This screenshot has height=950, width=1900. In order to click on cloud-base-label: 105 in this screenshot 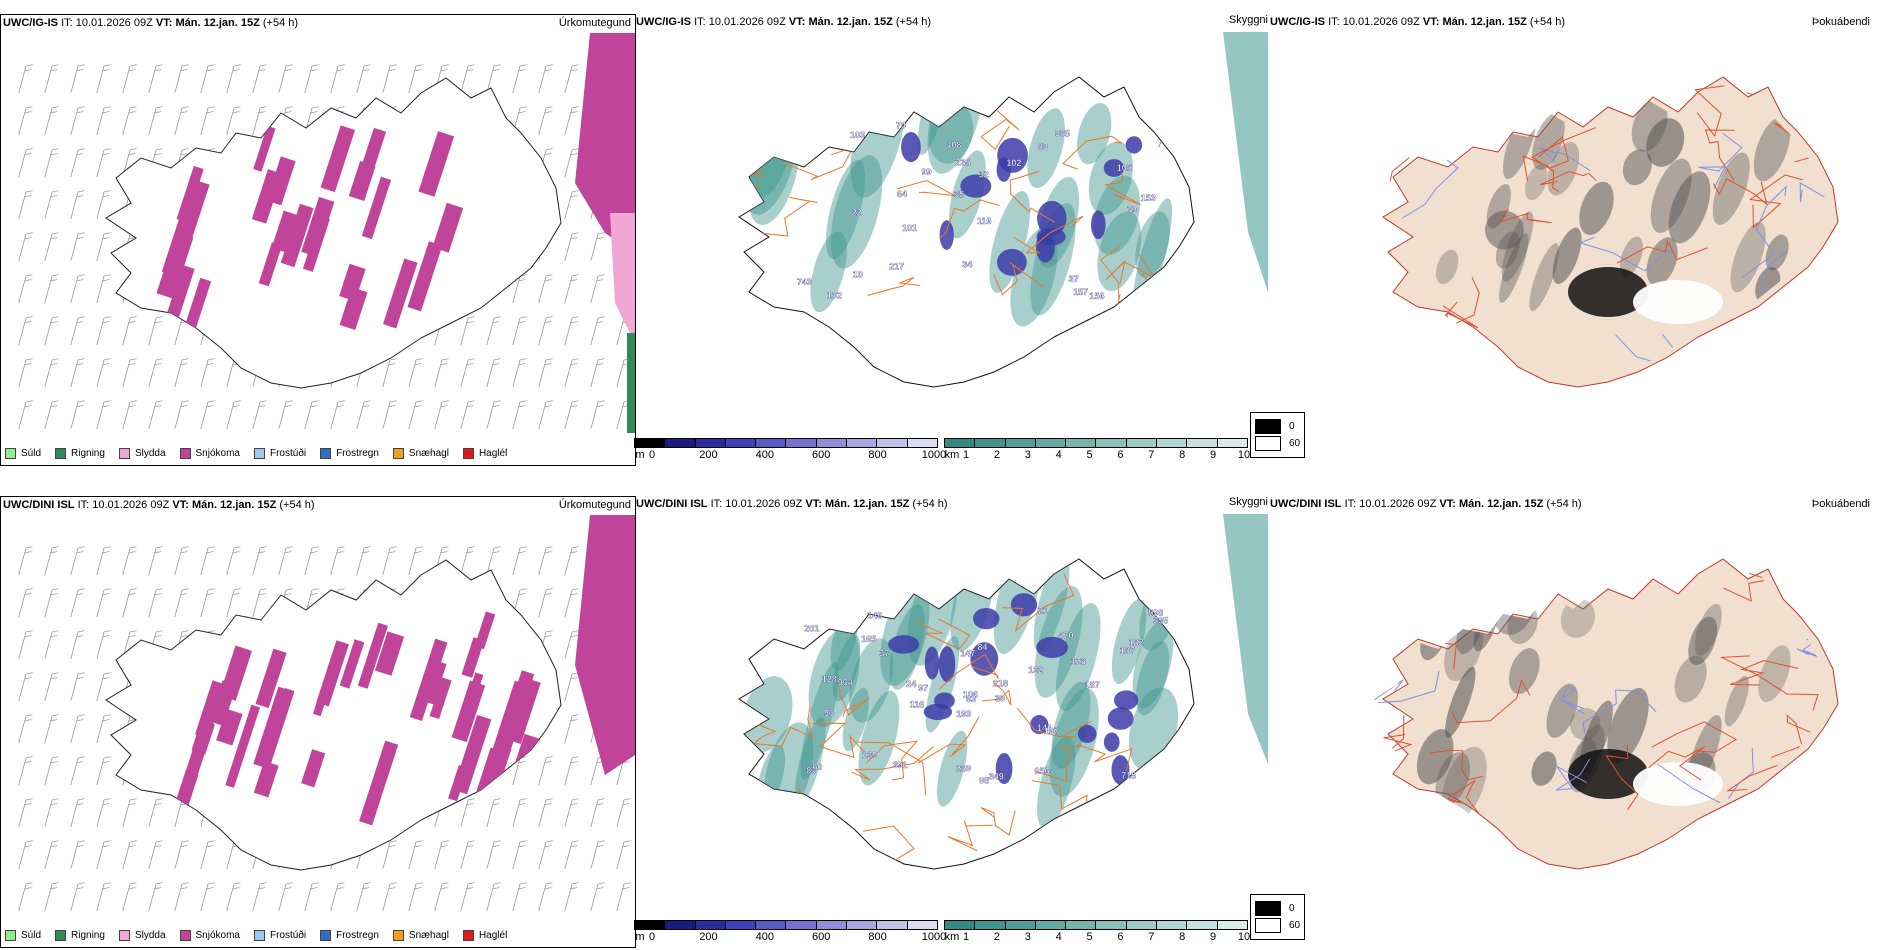, I will do `click(1124, 168)`.